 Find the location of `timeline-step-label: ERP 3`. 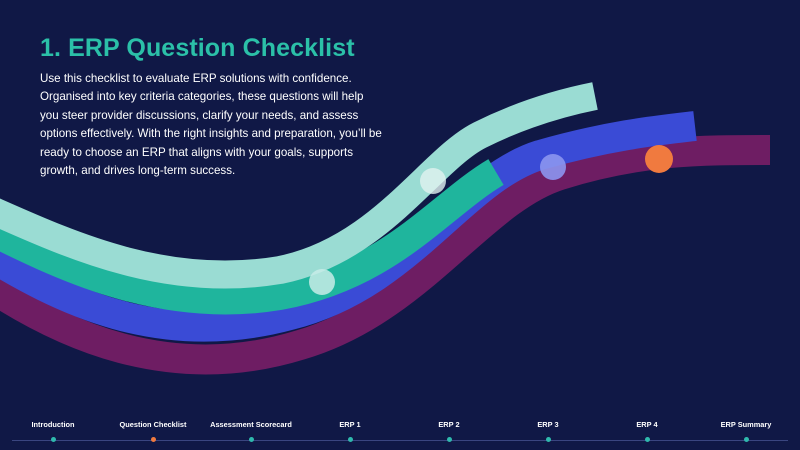

timeline-step-label: ERP 3 is located at coordinates (548, 424).